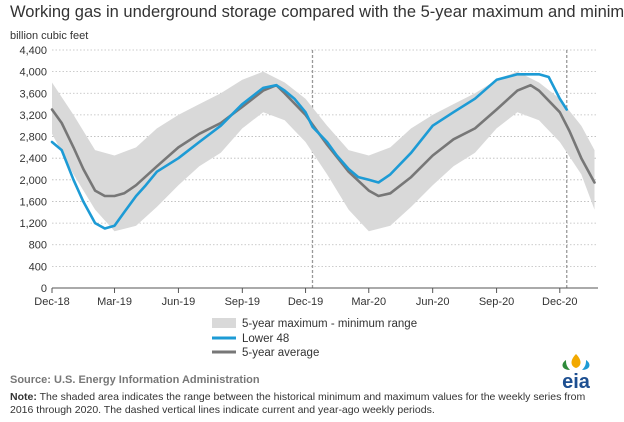  Describe the element at coordinates (368, 302) in the screenshot. I see `x-tick-label: Mar-20` at that location.